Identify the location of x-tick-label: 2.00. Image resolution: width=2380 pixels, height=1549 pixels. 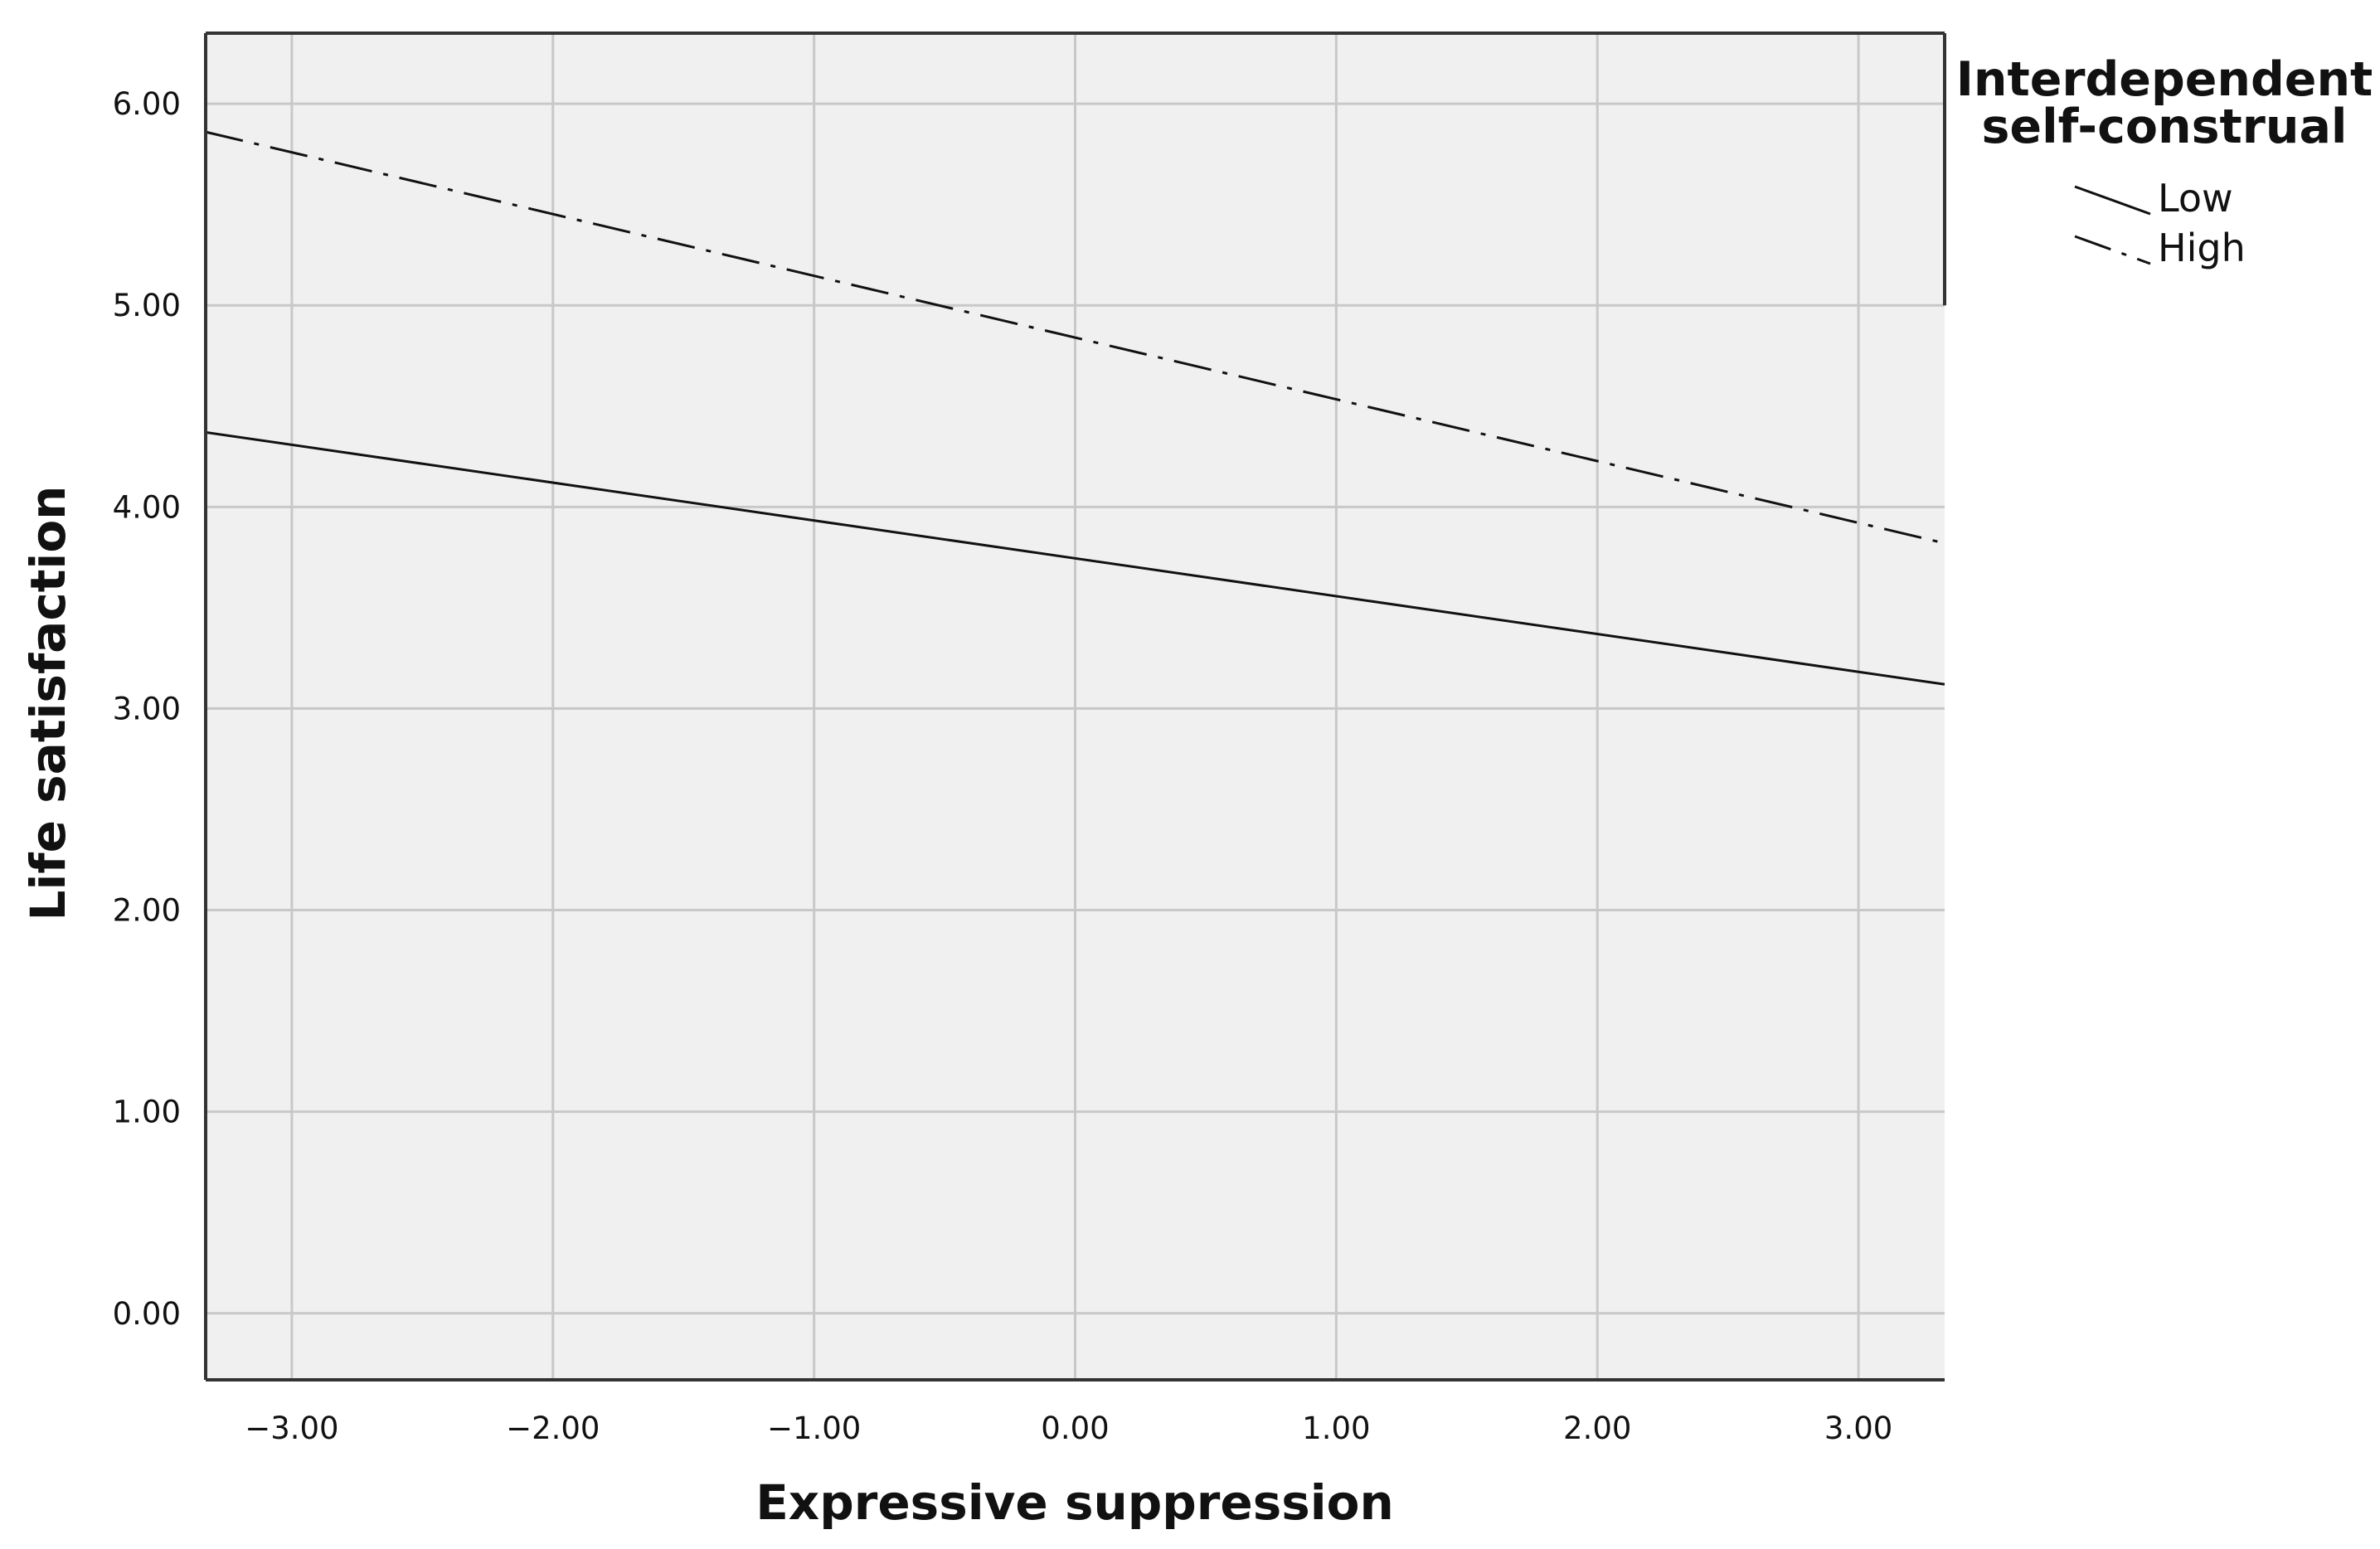
(1597, 1429).